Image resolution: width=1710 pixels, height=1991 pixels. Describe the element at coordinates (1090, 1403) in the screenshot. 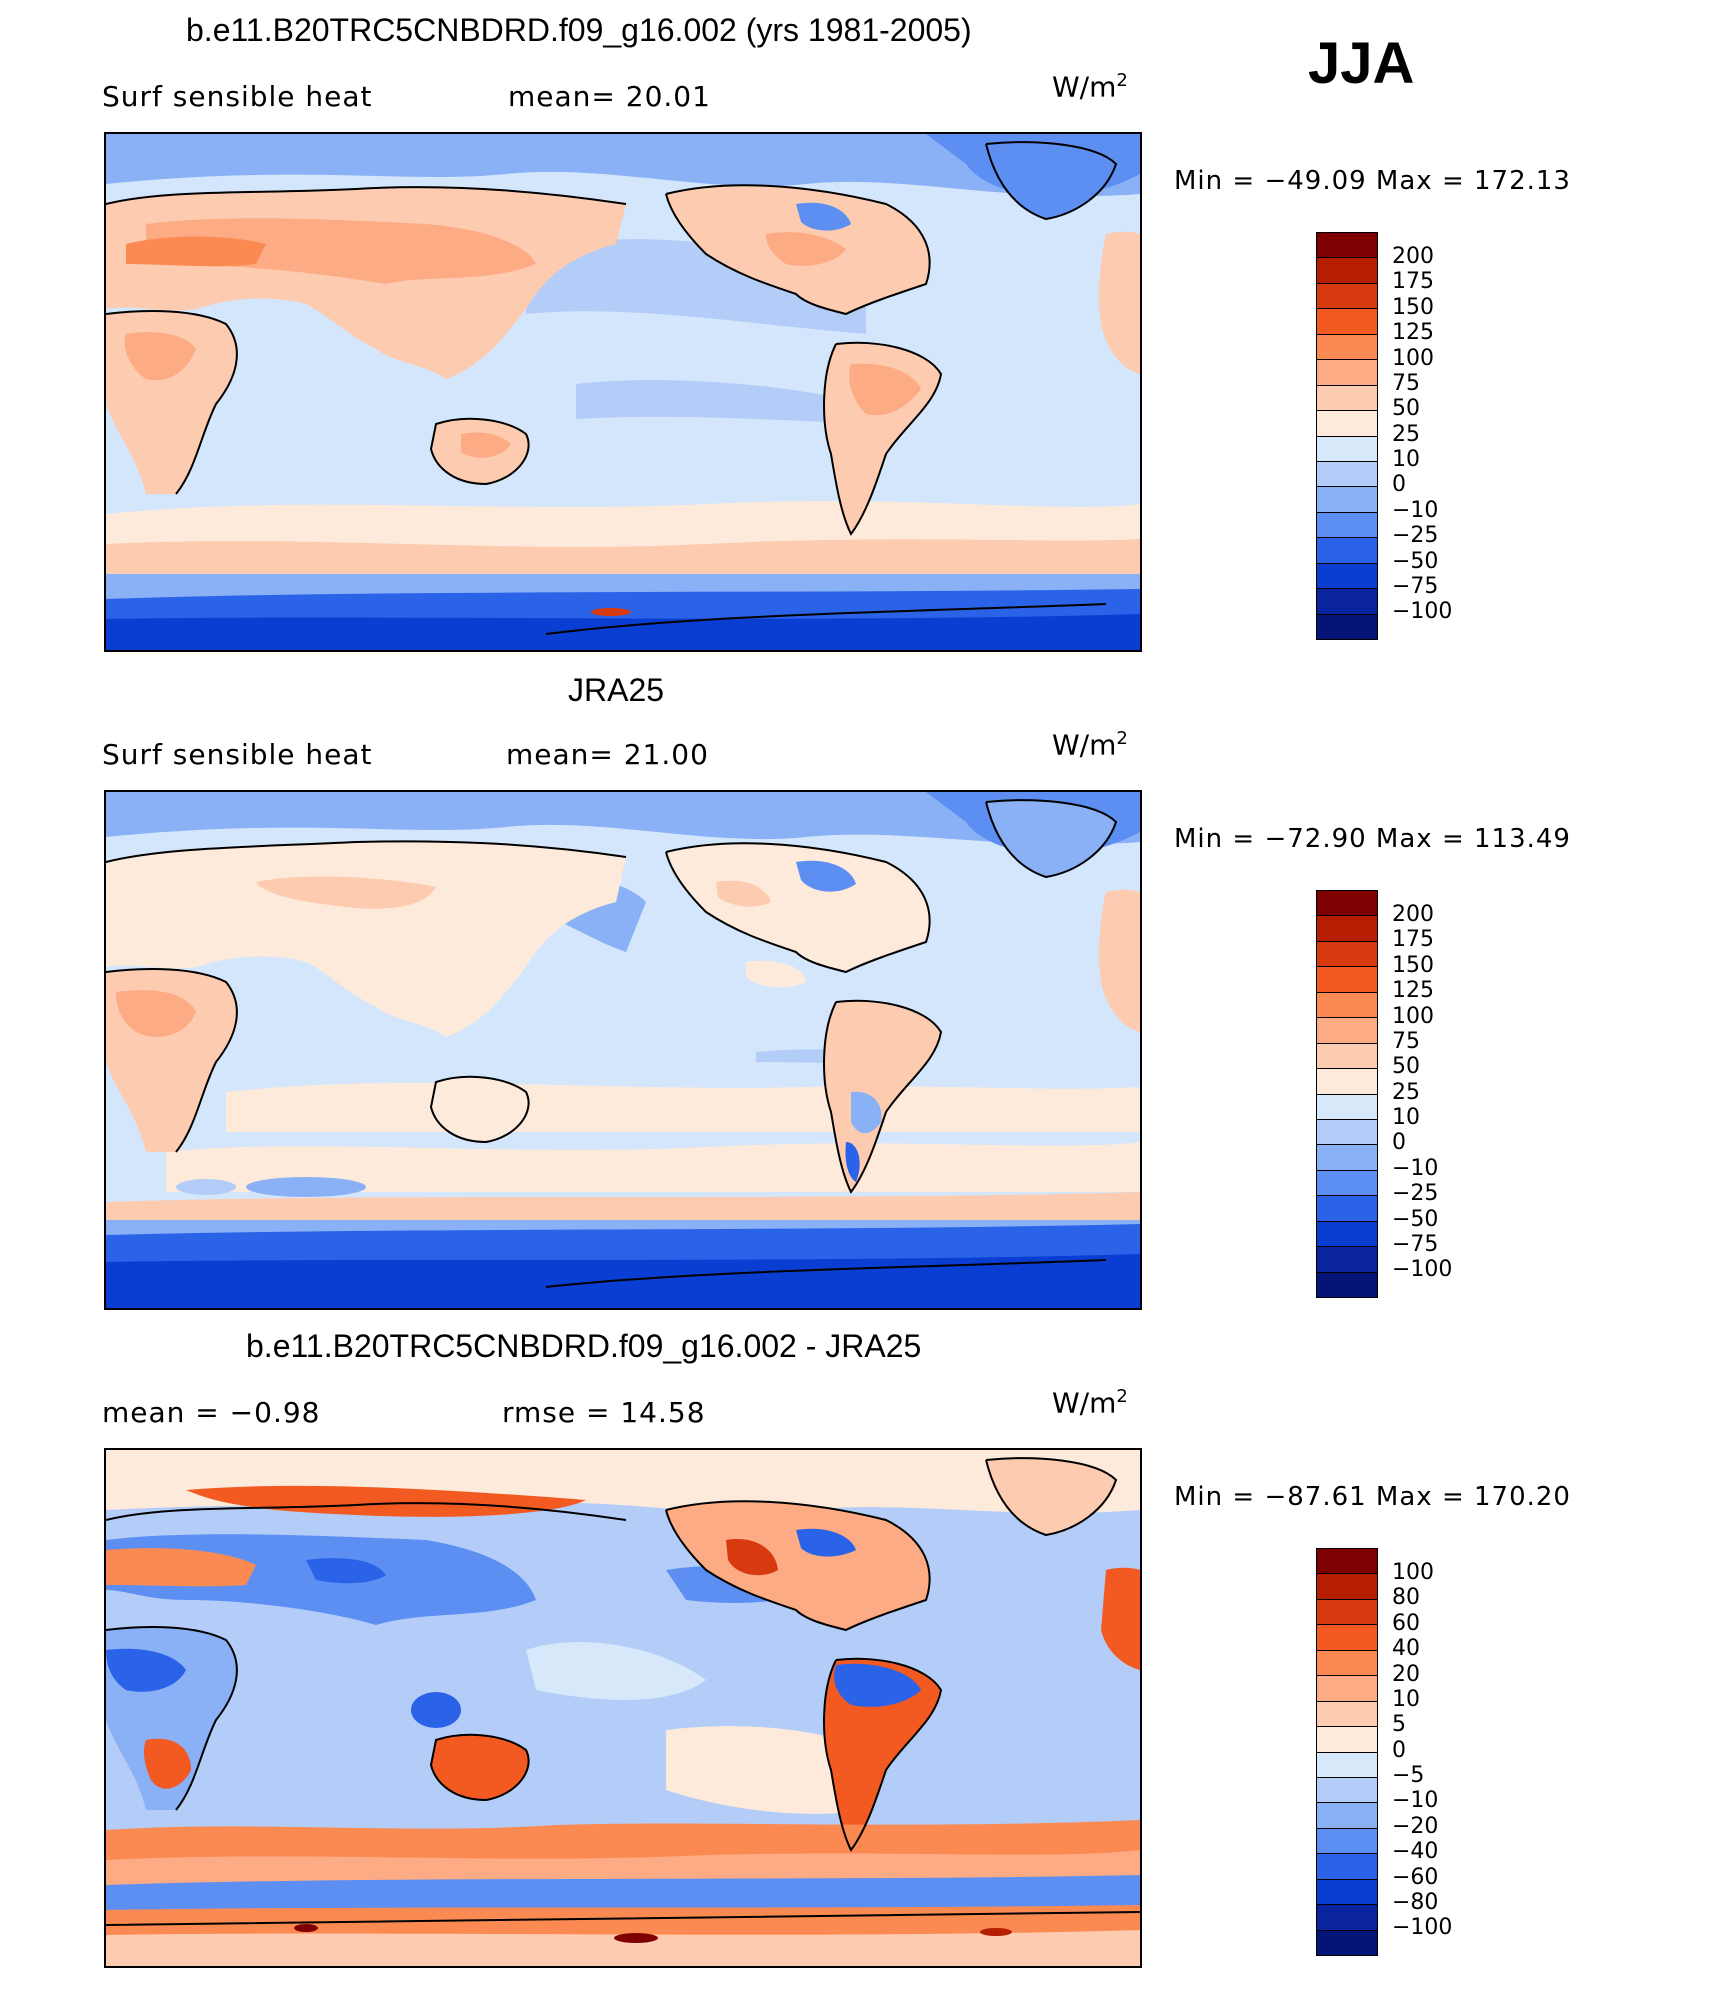

I see `panel3-units: W/m2` at that location.